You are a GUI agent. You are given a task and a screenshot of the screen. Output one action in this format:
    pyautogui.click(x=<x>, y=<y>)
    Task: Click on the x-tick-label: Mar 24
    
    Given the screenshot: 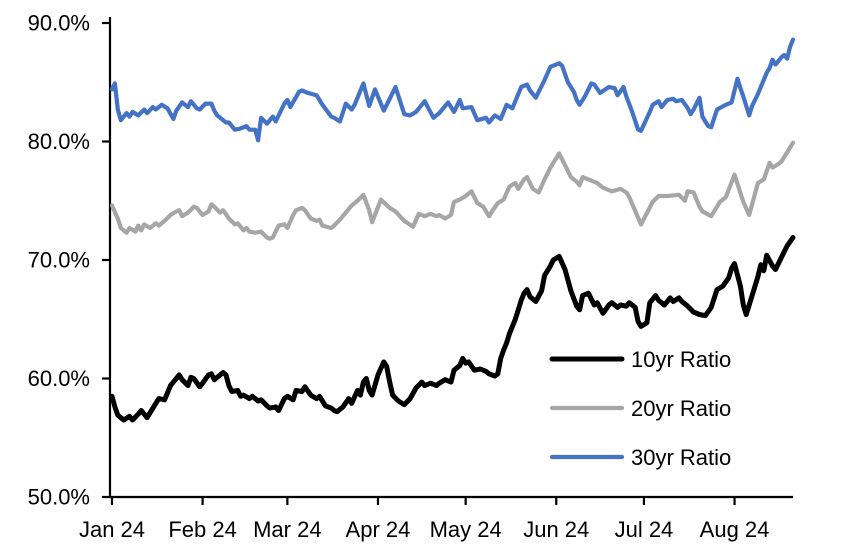 What is the action you would take?
    pyautogui.click(x=287, y=529)
    